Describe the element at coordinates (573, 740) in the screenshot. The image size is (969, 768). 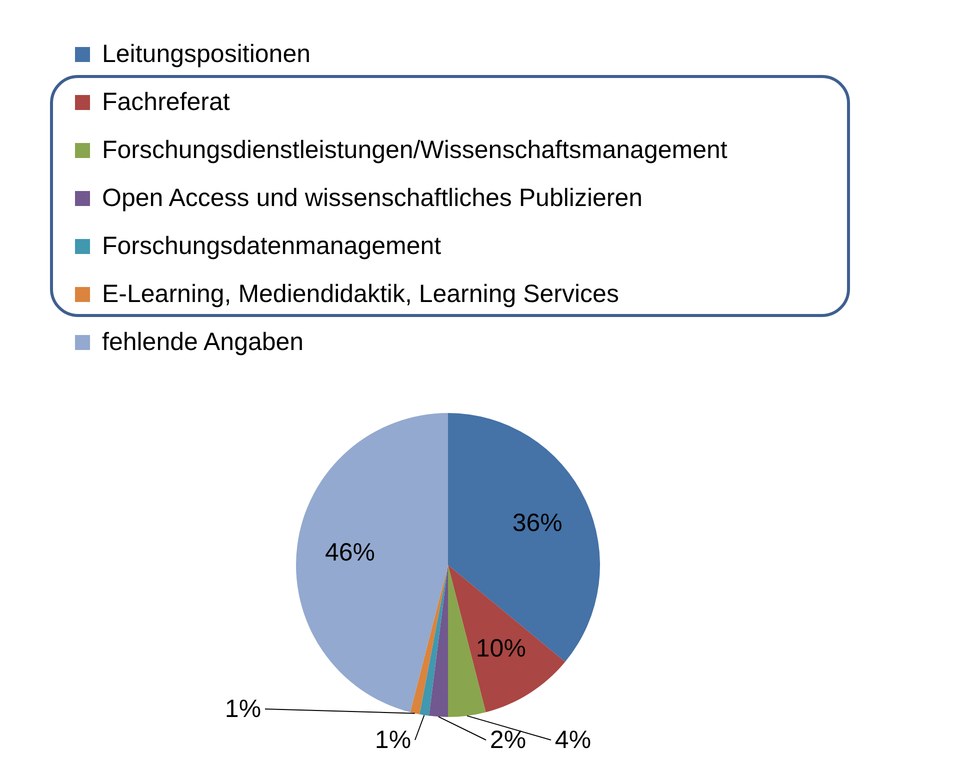
I see `data-label: 4%` at that location.